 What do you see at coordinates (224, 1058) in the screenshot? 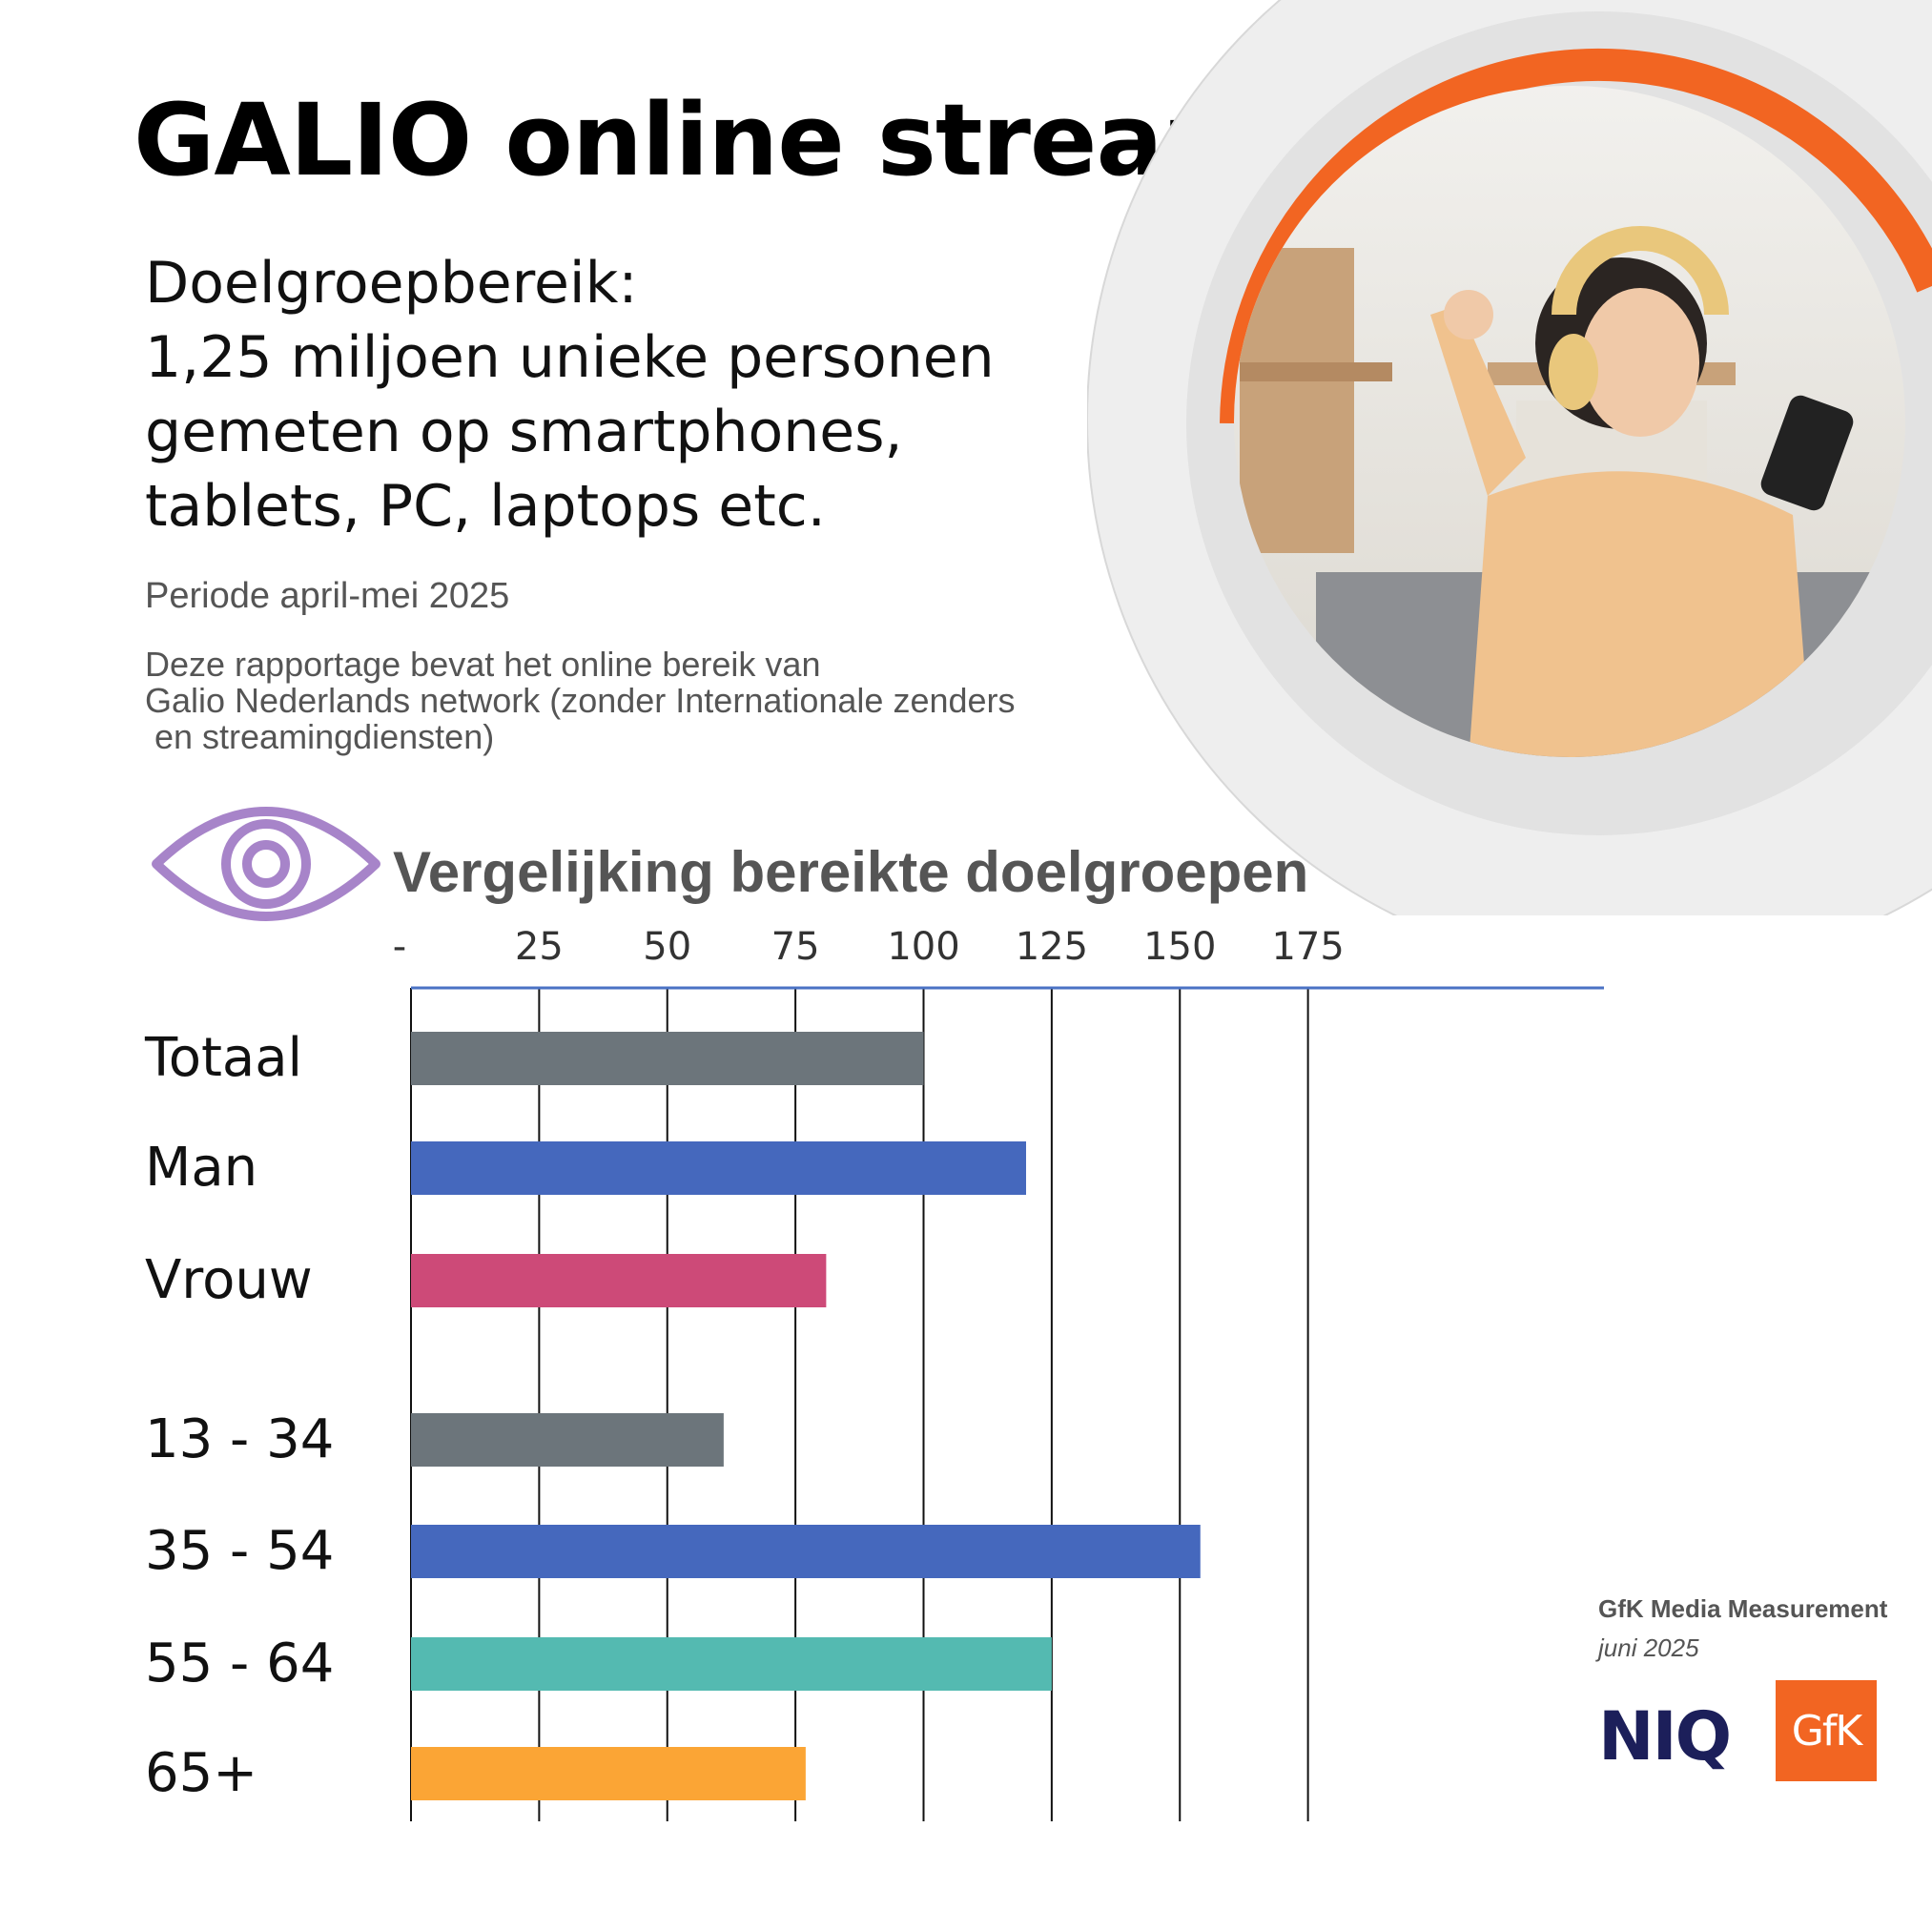
I see `category-label: Totaal` at bounding box center [224, 1058].